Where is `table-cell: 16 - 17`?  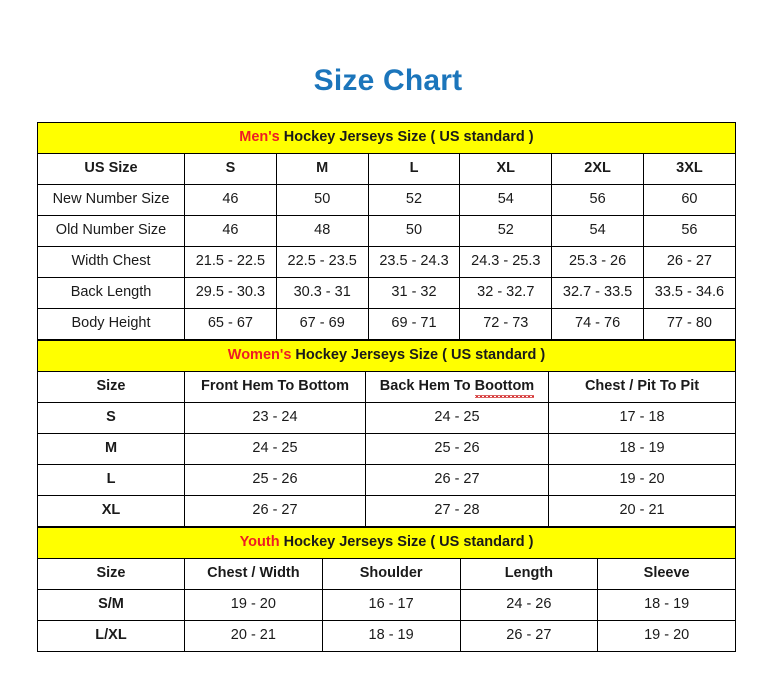
table-cell: 16 - 17 is located at coordinates (391, 605).